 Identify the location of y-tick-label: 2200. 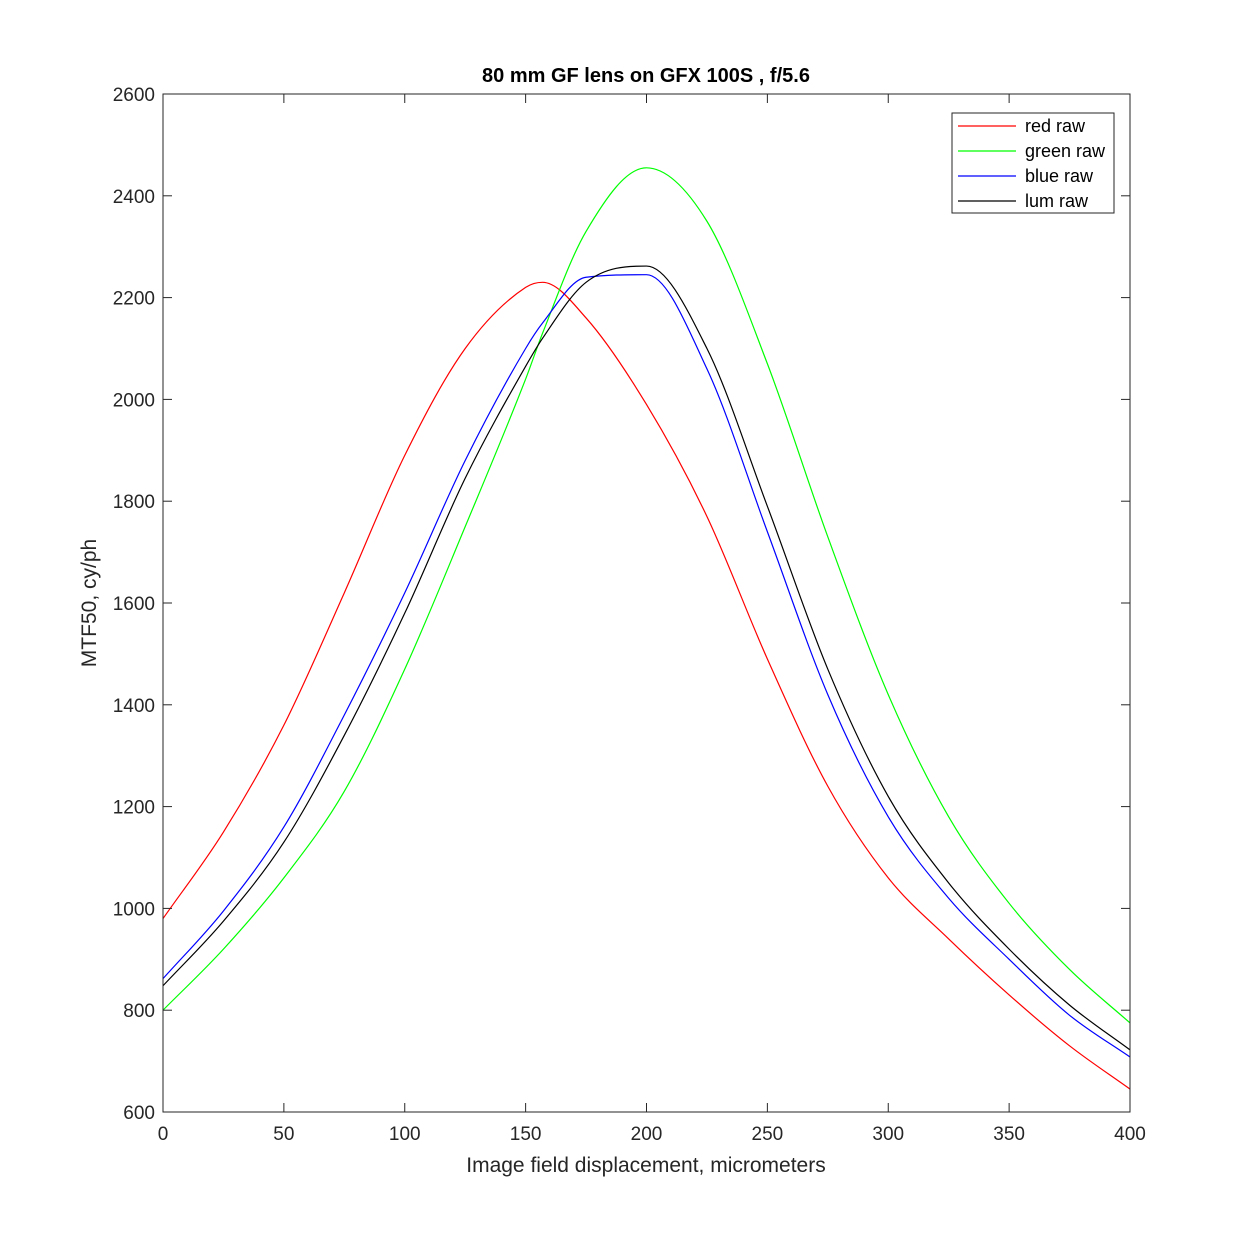
(134, 299).